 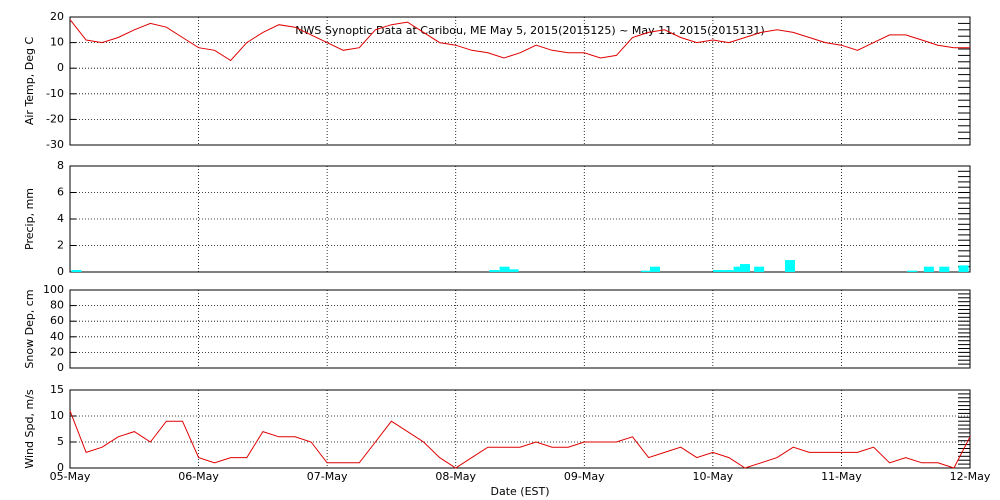 I want to click on x-tick-label: 11-May, so click(x=841, y=476).